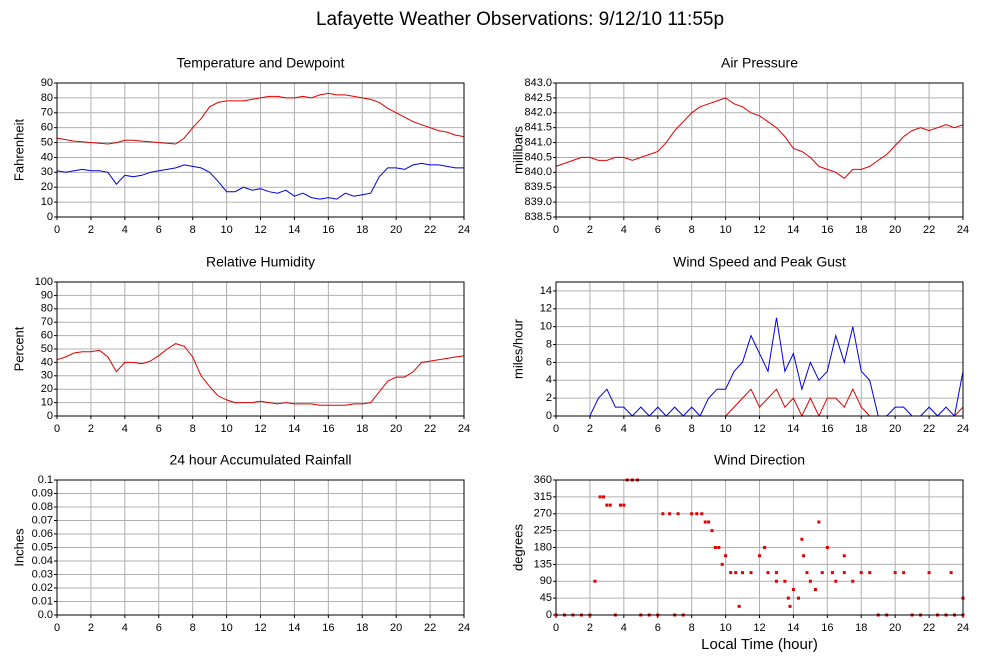 The height and width of the screenshot is (659, 999). Describe the element at coordinates (47, 349) in the screenshot. I see `y-tick-label: 50` at that location.